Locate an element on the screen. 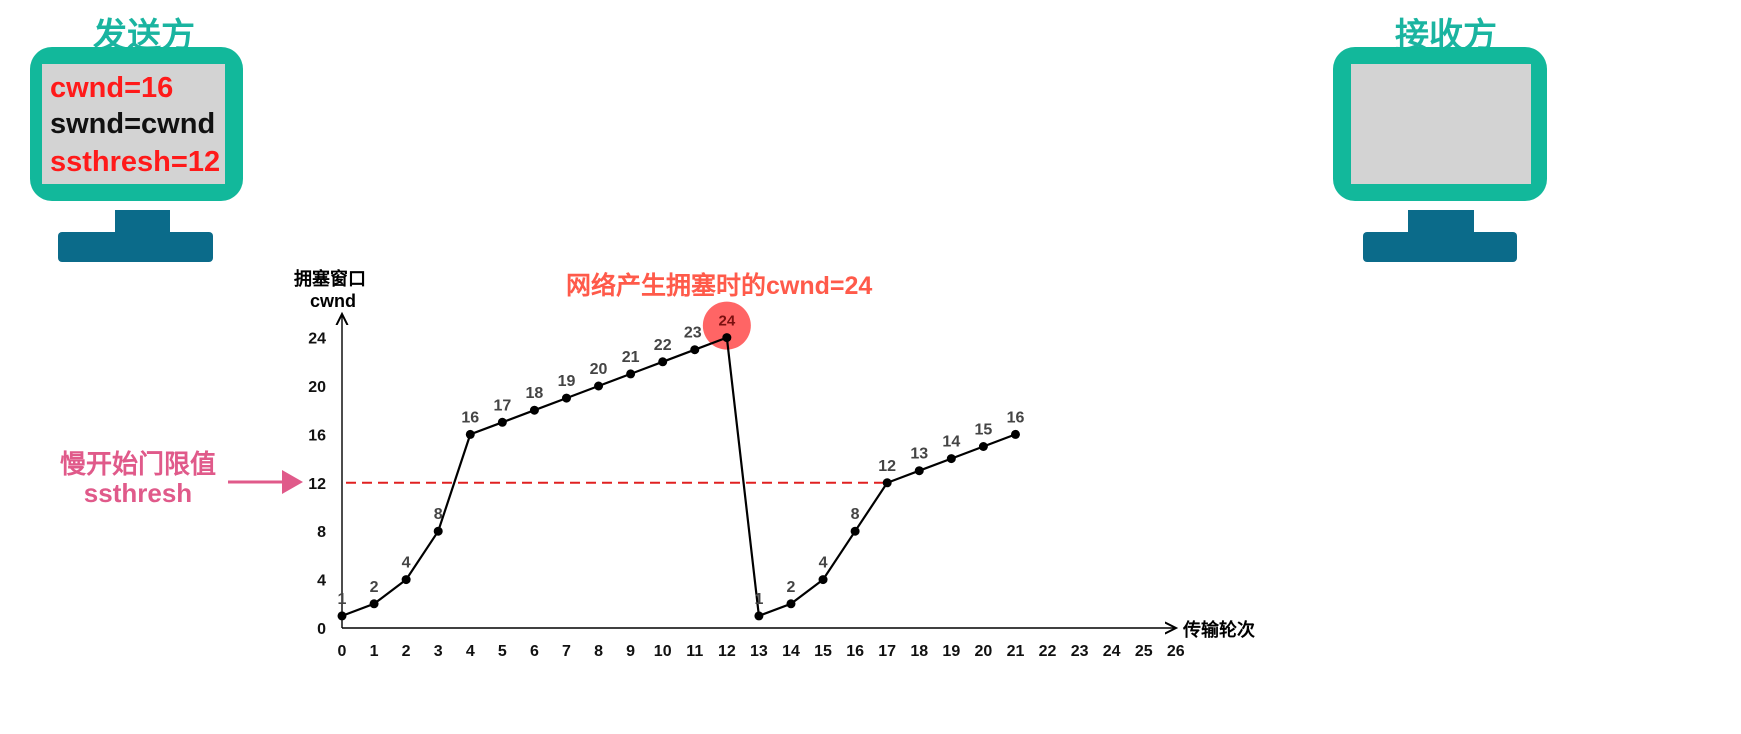  x-tick-label: 5 is located at coordinates (502, 651).